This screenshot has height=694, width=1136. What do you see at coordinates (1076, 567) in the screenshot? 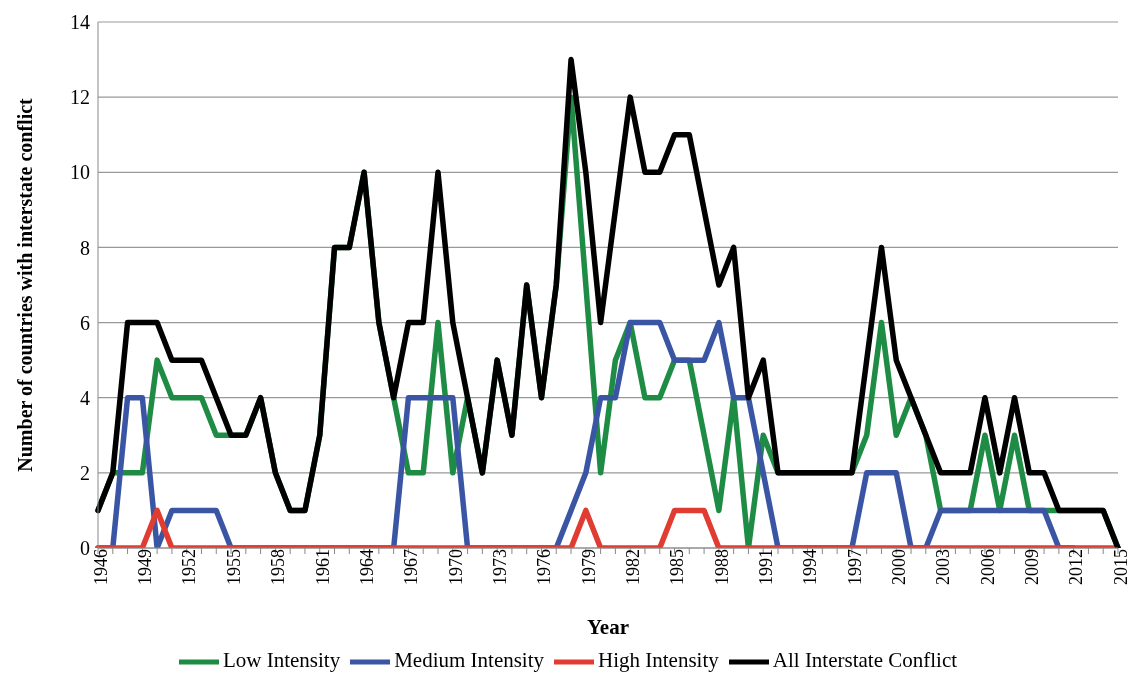
I see `x-tick-label: 2012` at bounding box center [1076, 567].